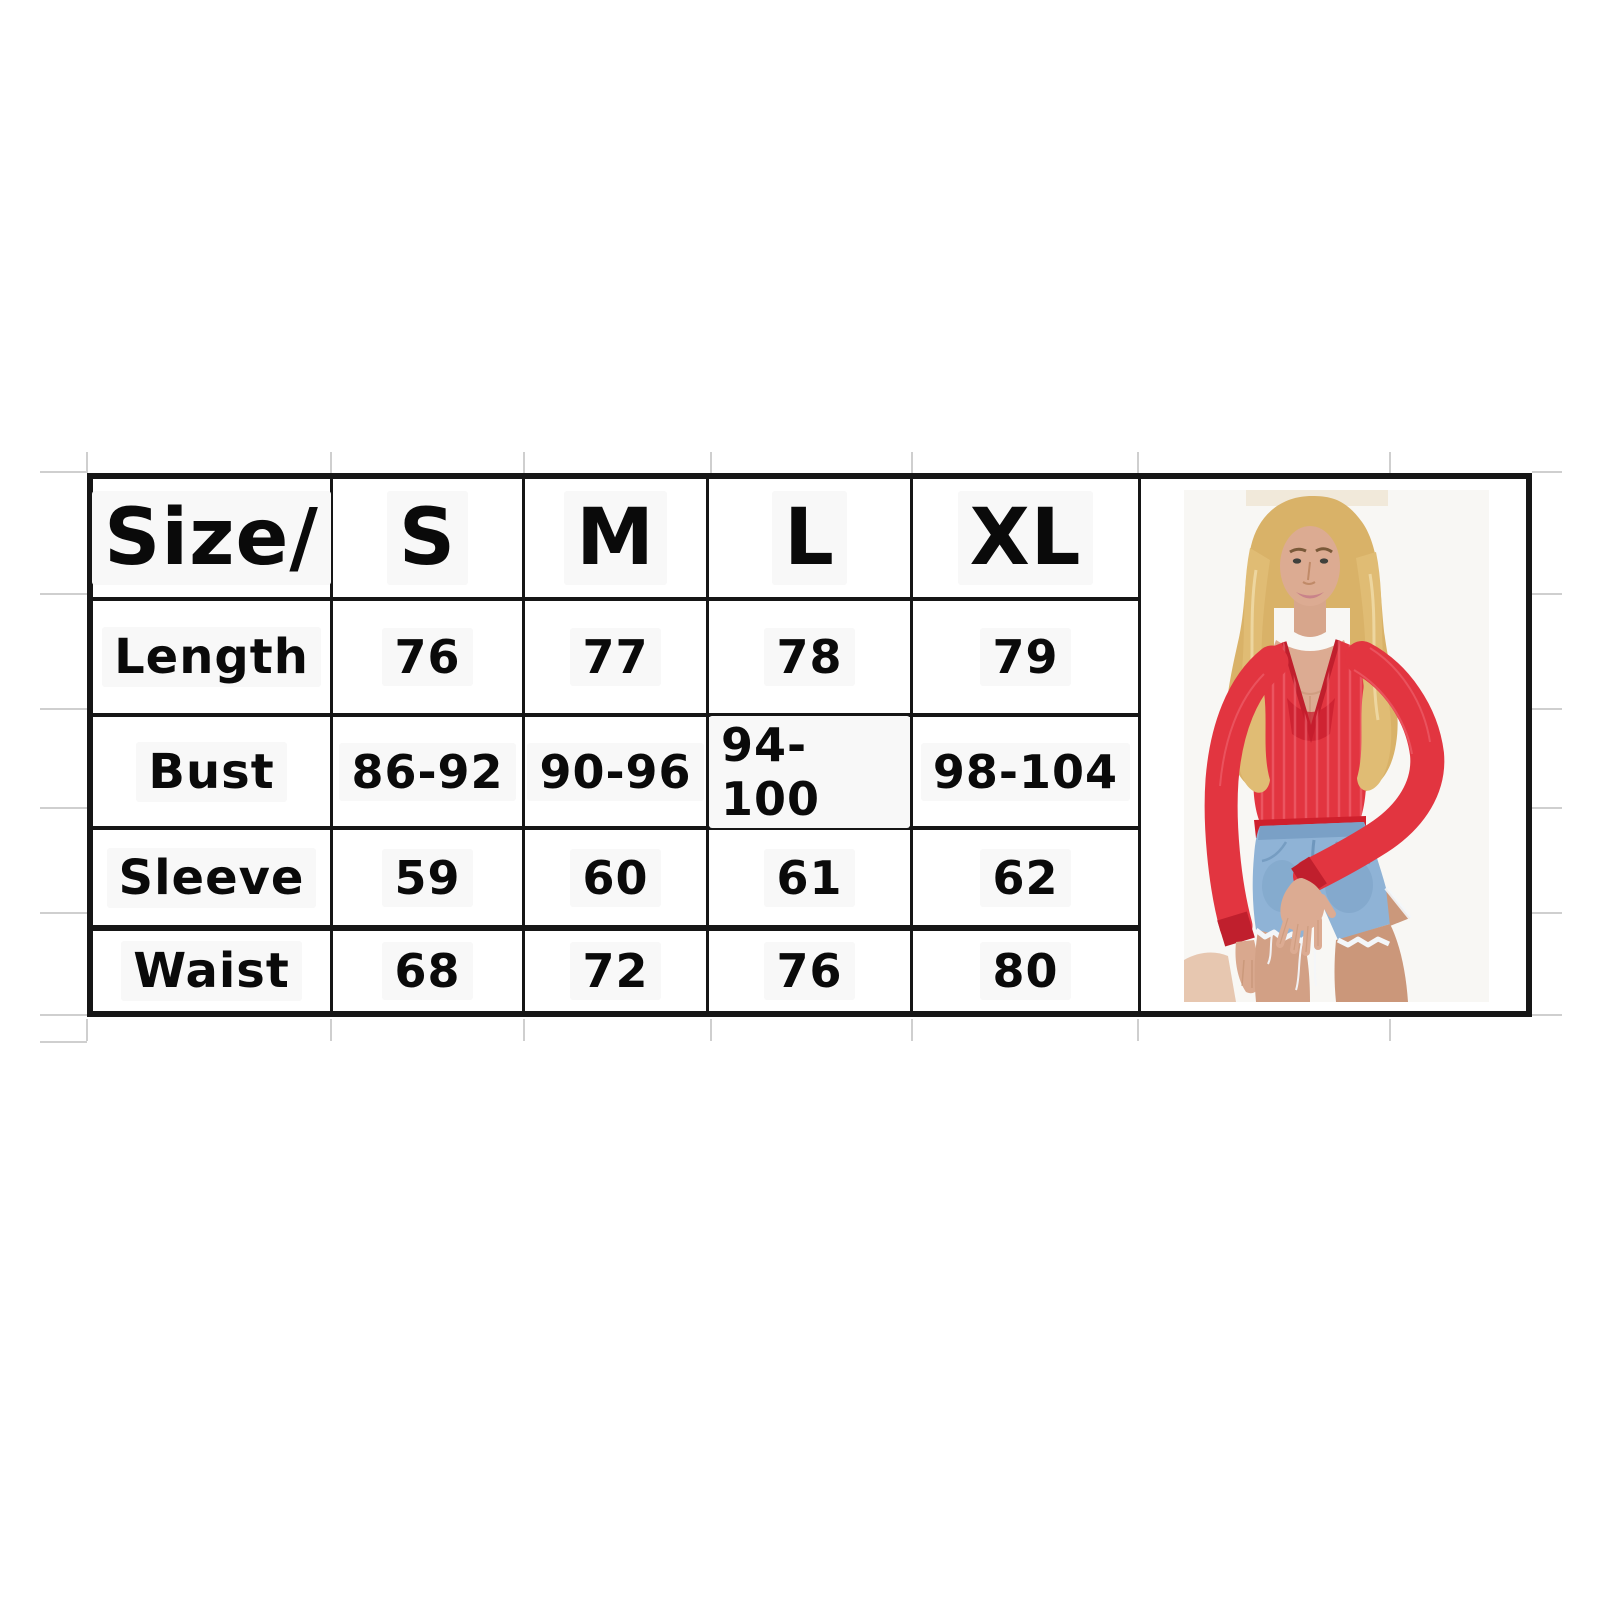  What do you see at coordinates (1311, 719) in the screenshot?
I see `bra-hint` at bounding box center [1311, 719].